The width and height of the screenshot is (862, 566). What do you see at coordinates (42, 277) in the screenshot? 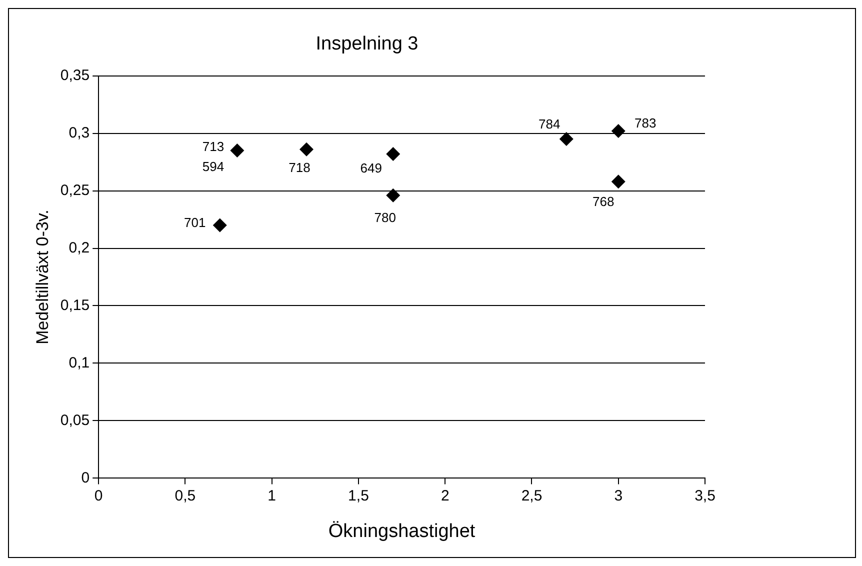
I see `y-axis-title: Medeltillväxt 0-3v.` at bounding box center [42, 277].